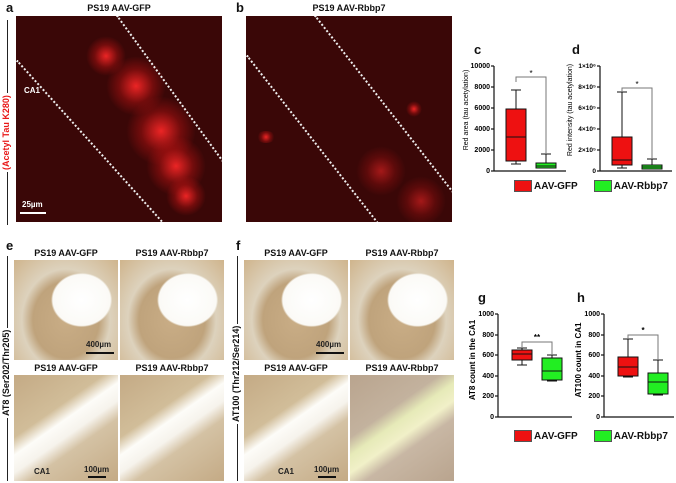  Describe the element at coordinates (66, 310) in the screenshot. I see `ihc-image-e-gfp-low: 400µm` at that location.